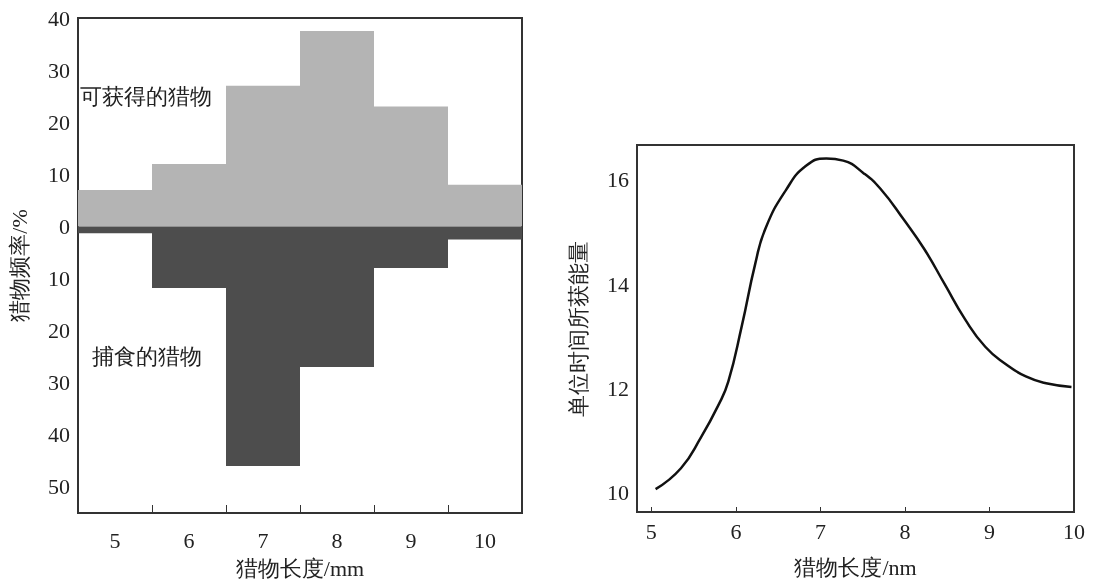 This screenshot has width=1104, height=584. I want to click on y-tick-label: 0, so click(64, 226).